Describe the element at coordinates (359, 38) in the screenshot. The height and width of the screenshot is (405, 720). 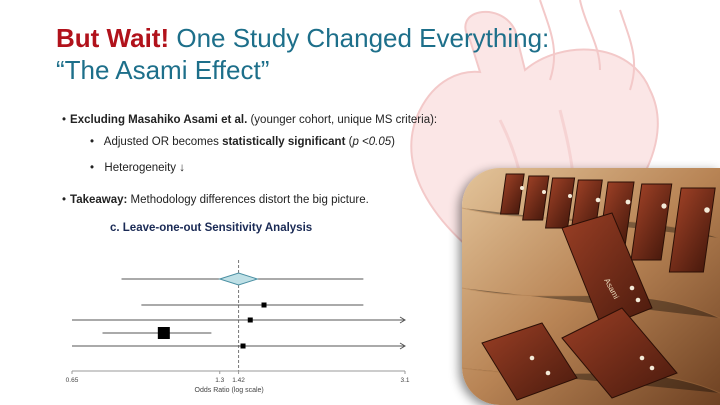
I see `title-main: One Study Changed Everything:` at that location.